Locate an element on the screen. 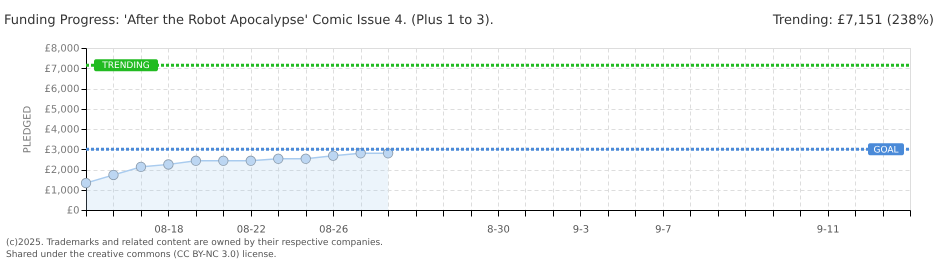 Image resolution: width=940 pixels, height=270 pixels. ref-line-label: TRENDING is located at coordinates (125, 66).